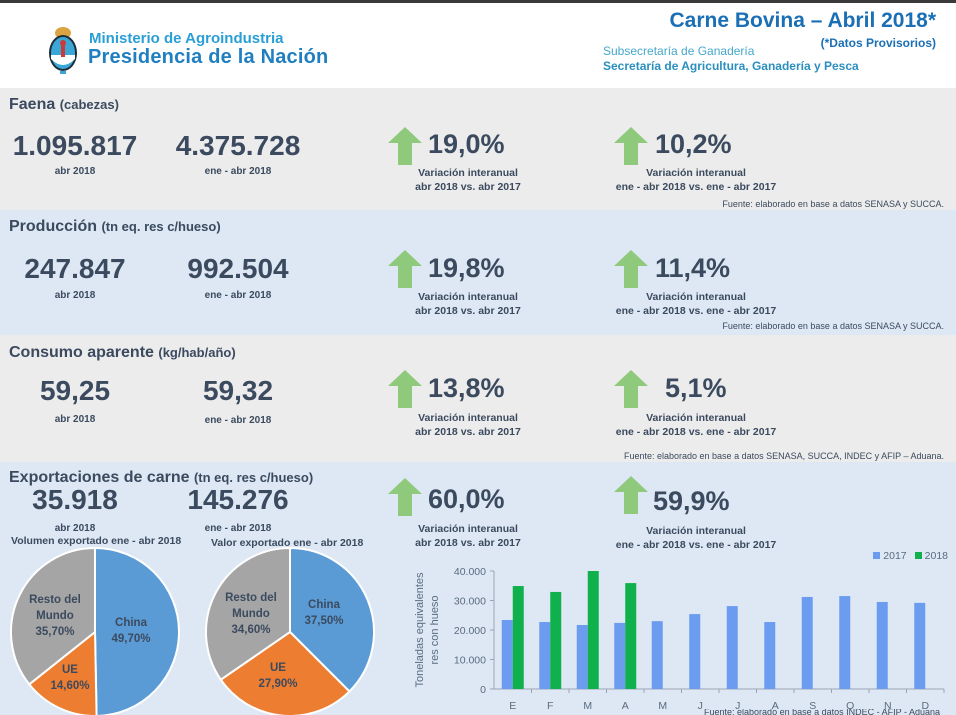 The width and height of the screenshot is (956, 715). Describe the element at coordinates (115, 226) in the screenshot. I see `section-title: Producción (tn eq. res c/hueso)` at that location.